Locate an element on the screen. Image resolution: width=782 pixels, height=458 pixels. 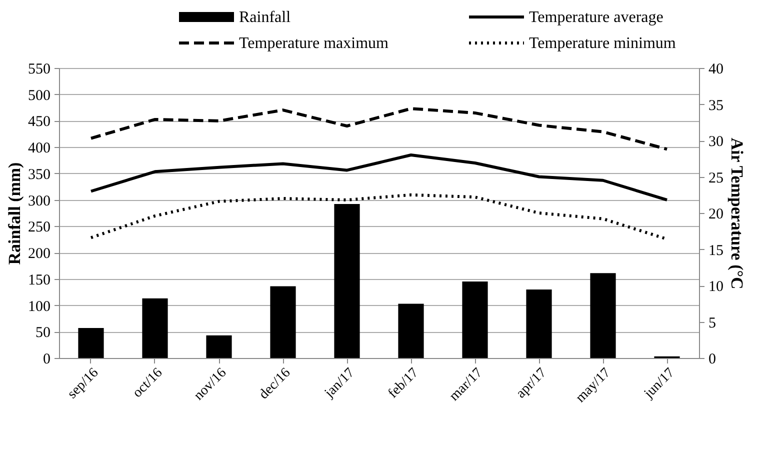
legend-label: Rainfall is located at coordinates (265, 17).